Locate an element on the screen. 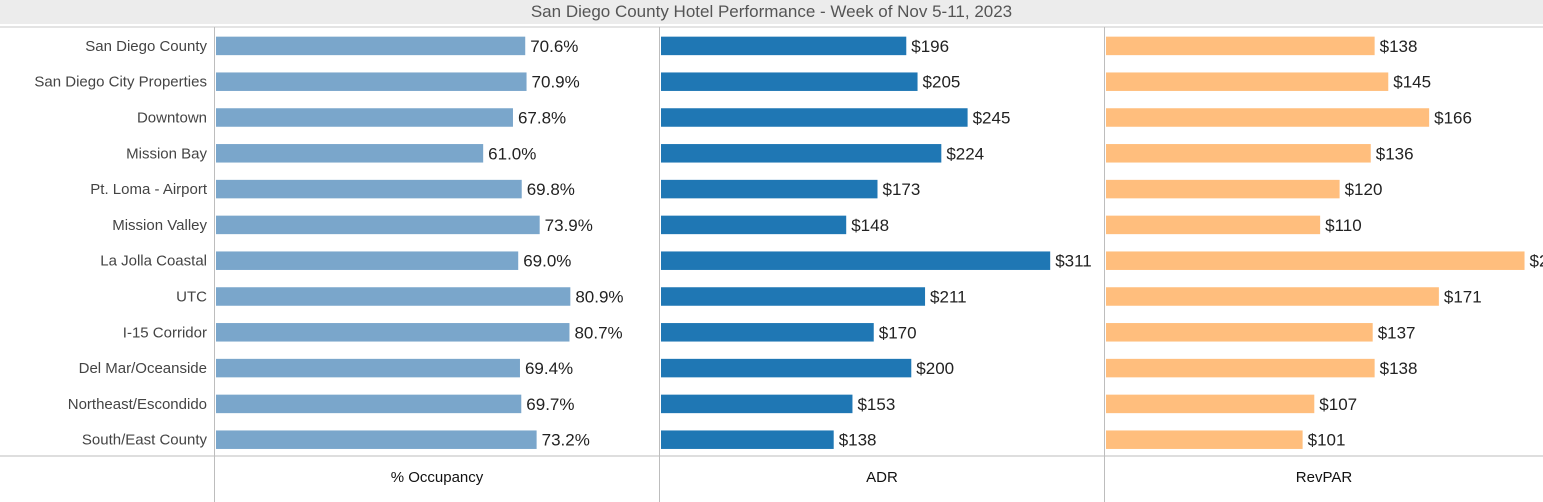 The image size is (1543, 502). category-label: Mission Bay is located at coordinates (166, 153).